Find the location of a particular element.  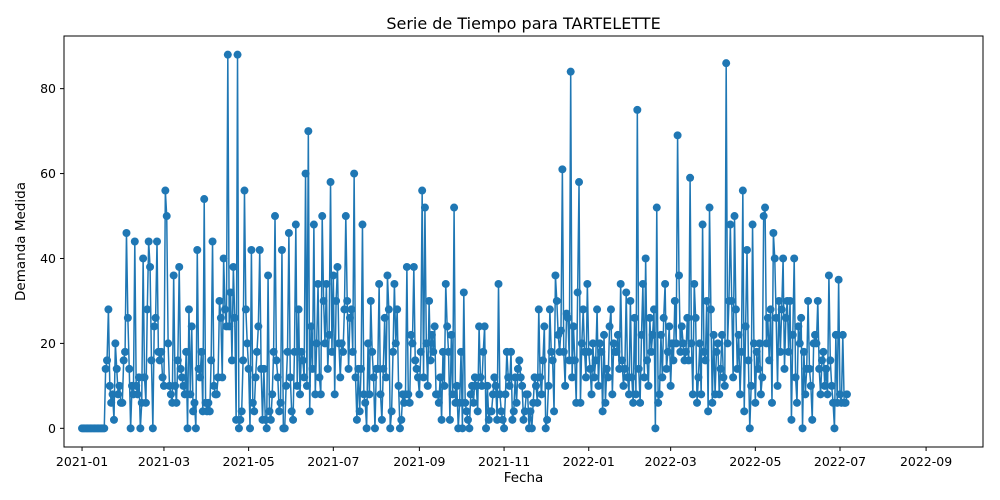

x-tick-label: 2021-09 is located at coordinates (419, 461).